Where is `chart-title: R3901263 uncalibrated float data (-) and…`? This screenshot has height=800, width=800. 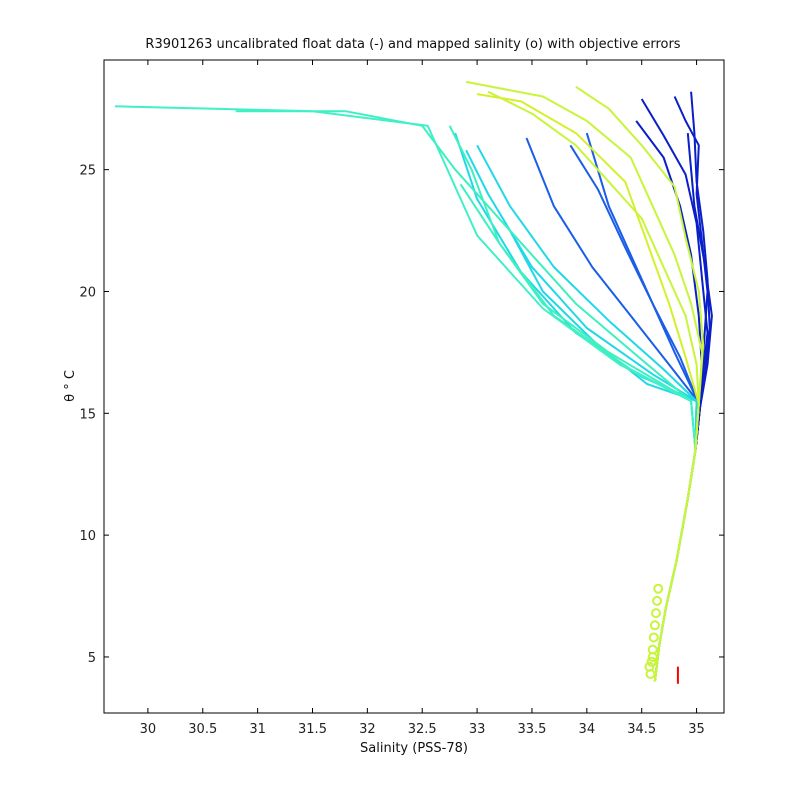 chart-title: R3901263 uncalibrated float data (-) and… is located at coordinates (412, 44).